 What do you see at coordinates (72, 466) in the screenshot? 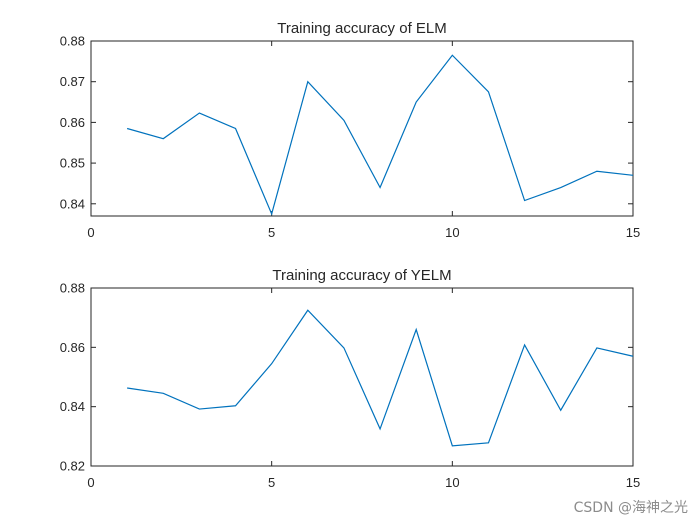
I see `y-tick-label: 0.82` at bounding box center [72, 466].